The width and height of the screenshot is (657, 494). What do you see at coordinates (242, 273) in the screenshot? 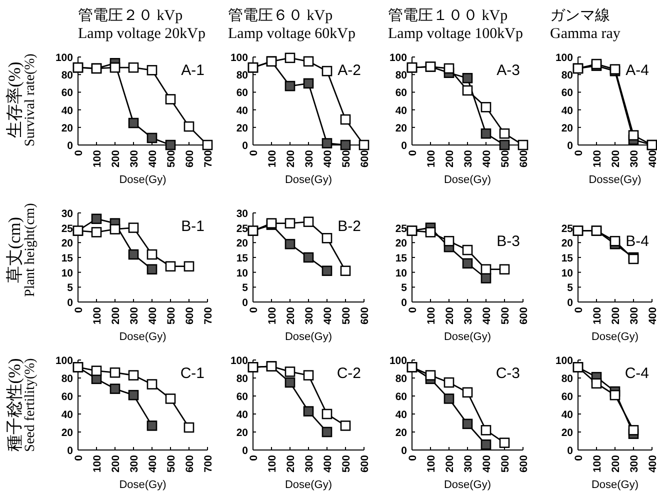
I see `y-tick-label: 10` at bounding box center [242, 273].